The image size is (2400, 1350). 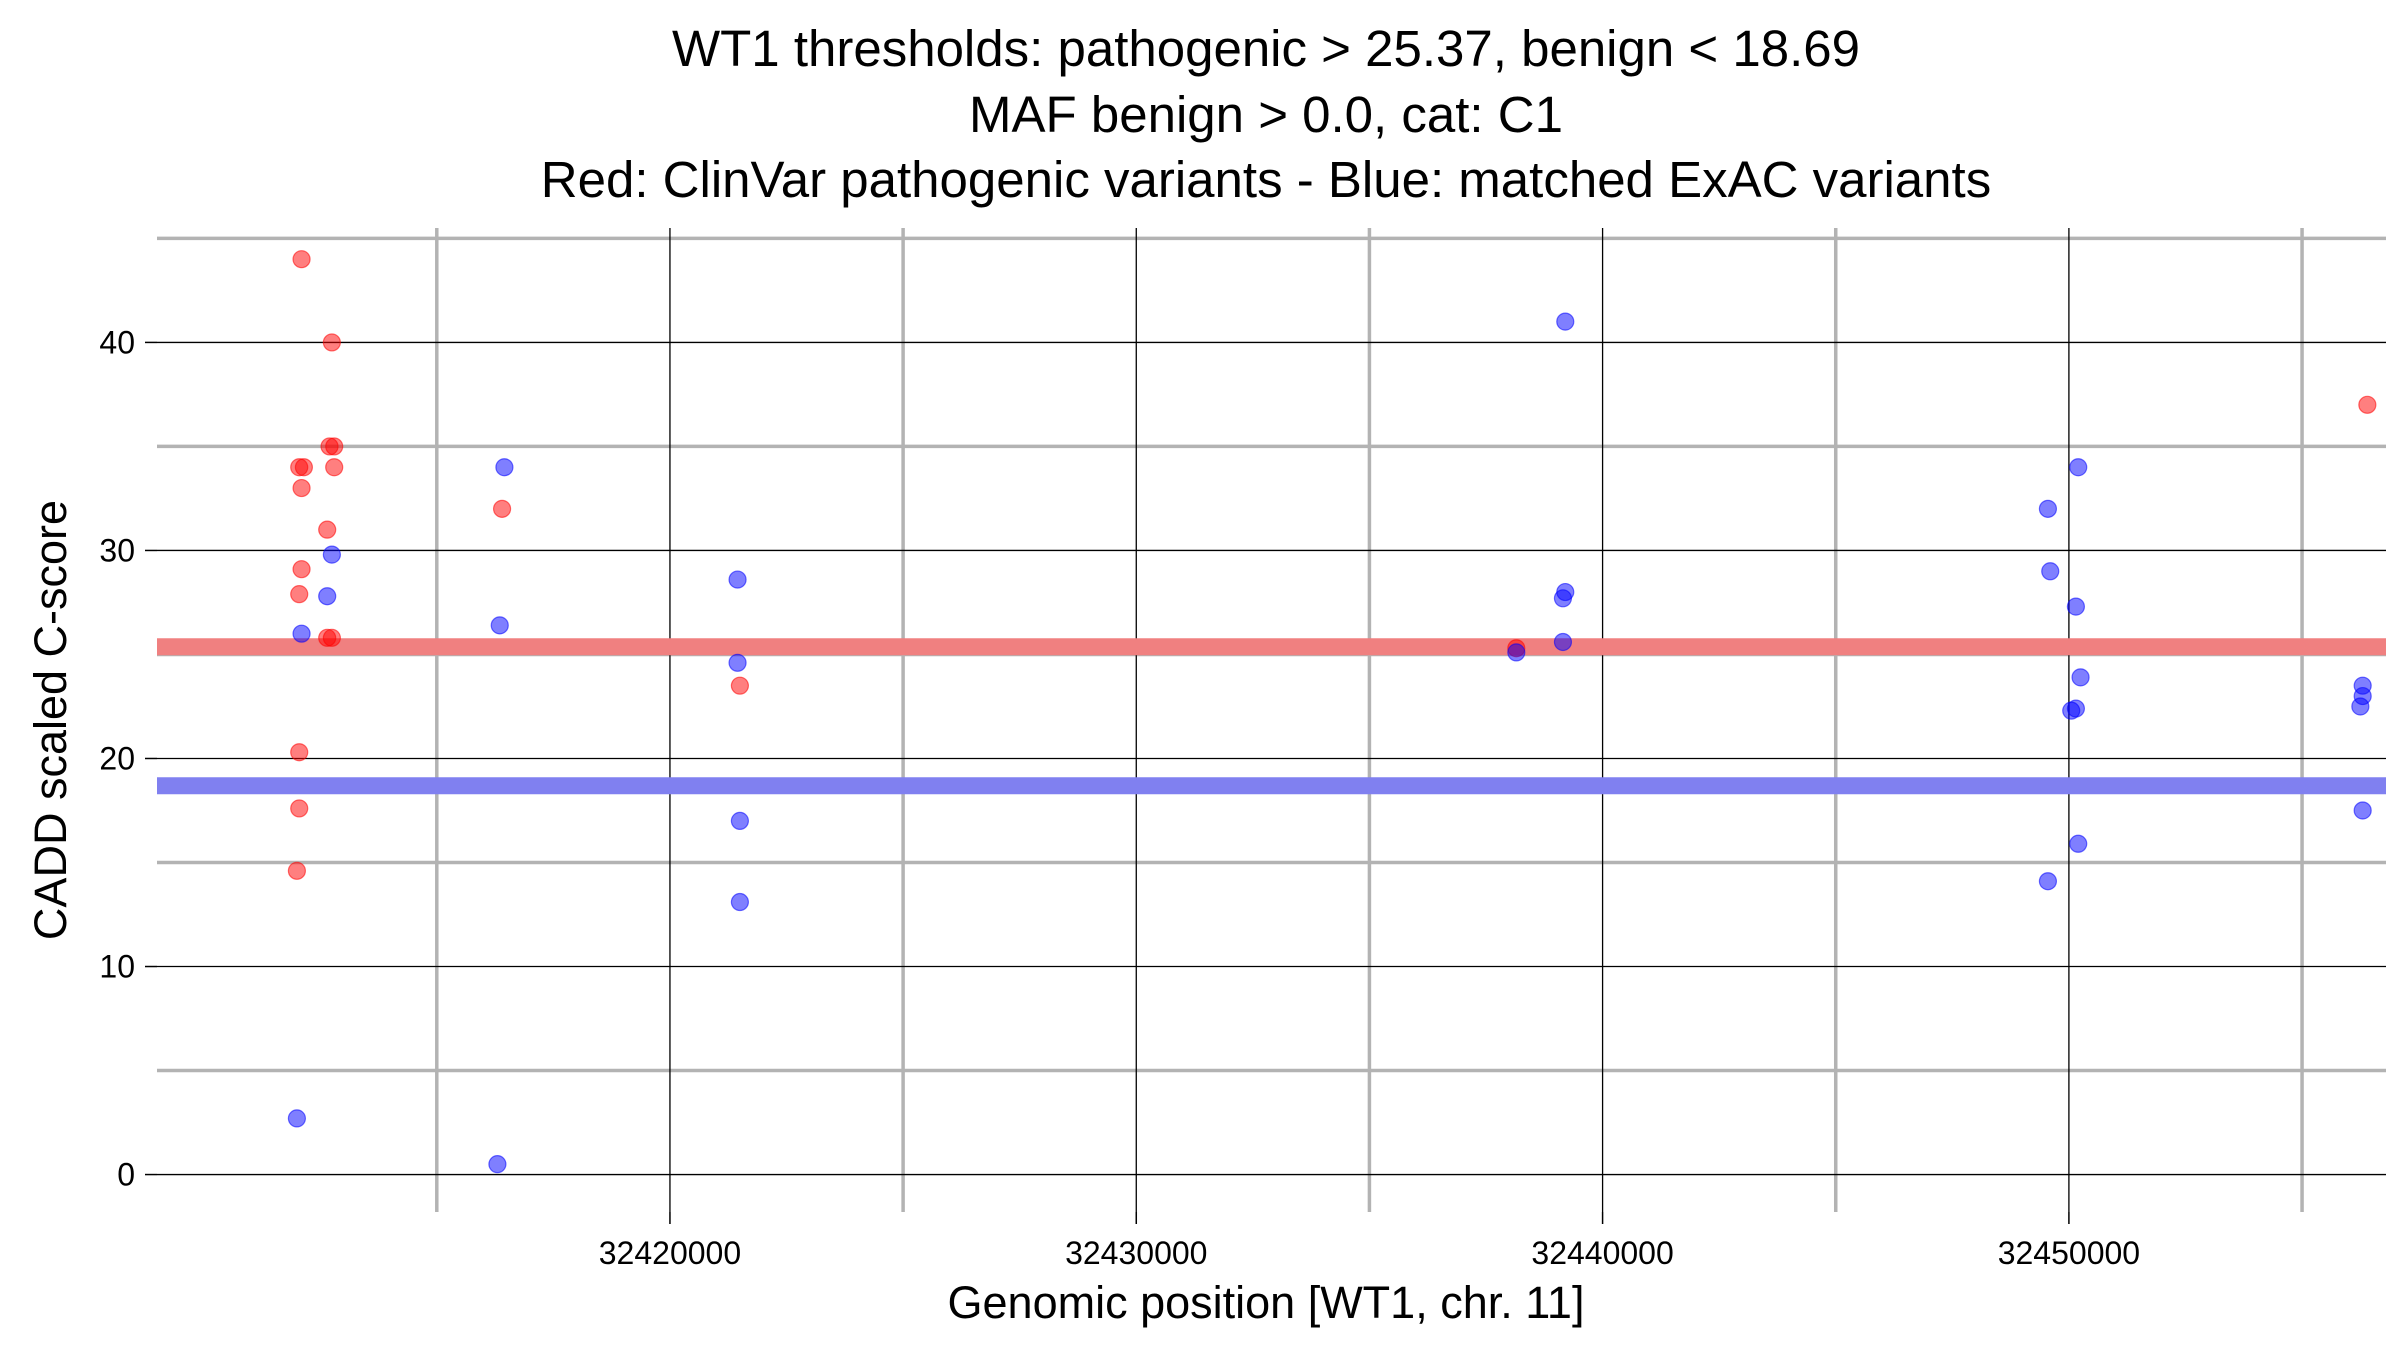 What do you see at coordinates (2069, 1253) in the screenshot?
I see `x-tick-label: 32450000` at bounding box center [2069, 1253].